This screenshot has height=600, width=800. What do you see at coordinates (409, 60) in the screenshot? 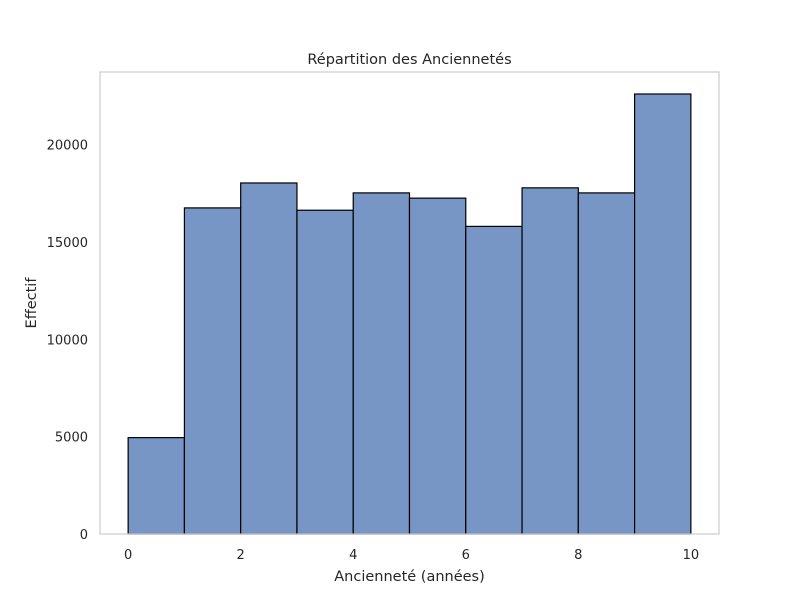
I see `chart-title: Répartition des Anciennetés` at bounding box center [409, 60].